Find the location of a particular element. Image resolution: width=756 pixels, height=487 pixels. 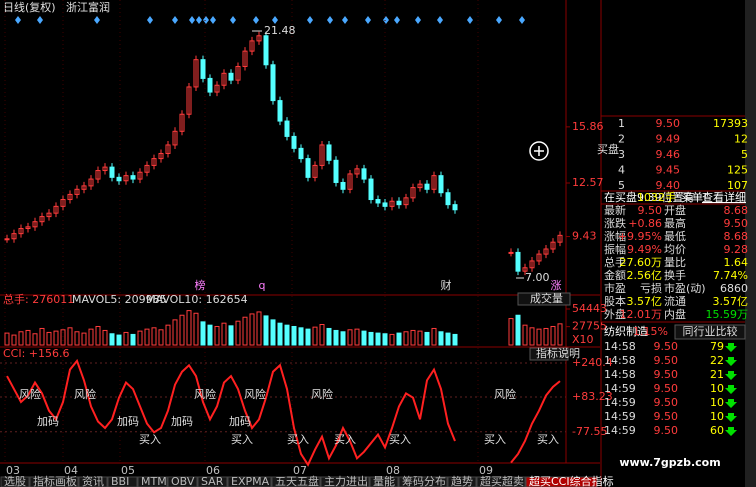

x-tick-label: 03 is located at coordinates (13, 470).